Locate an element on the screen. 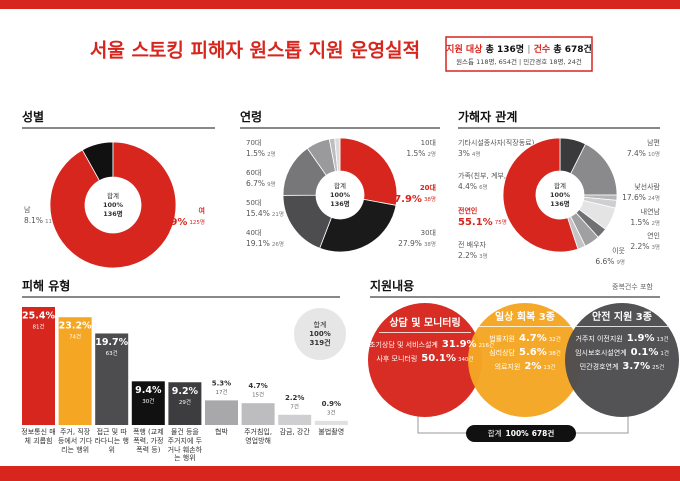  slice-name: 10대 is located at coordinates (428, 143).